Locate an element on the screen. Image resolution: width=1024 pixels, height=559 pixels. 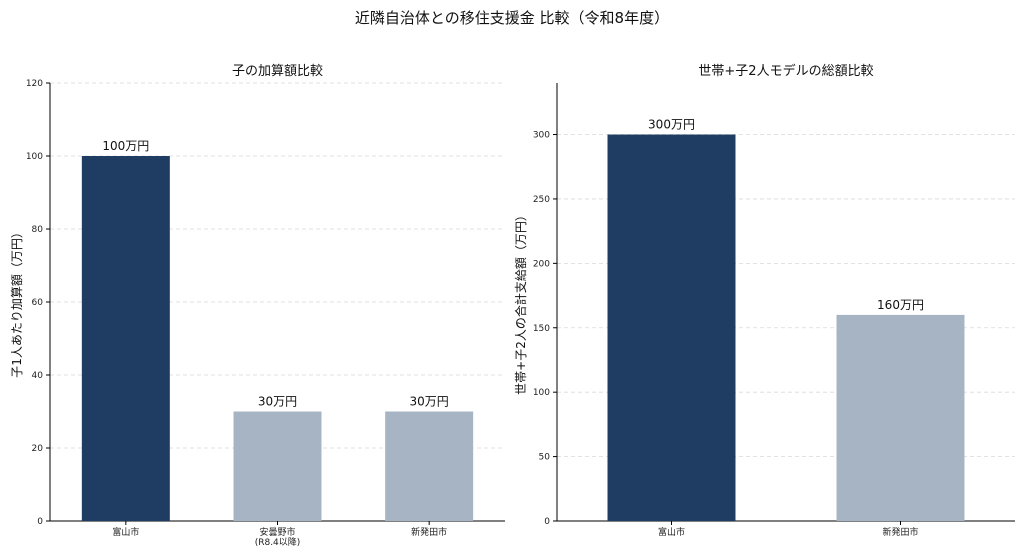
y-tick-label: 50 is located at coordinates (545, 458).